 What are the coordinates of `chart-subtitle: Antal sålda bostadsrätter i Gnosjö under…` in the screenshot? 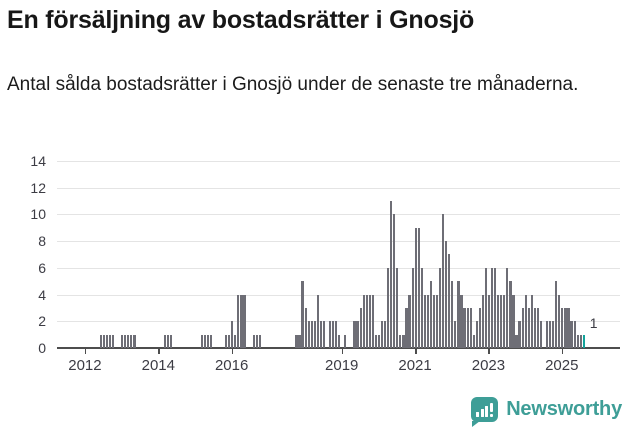 It's located at (293, 84).